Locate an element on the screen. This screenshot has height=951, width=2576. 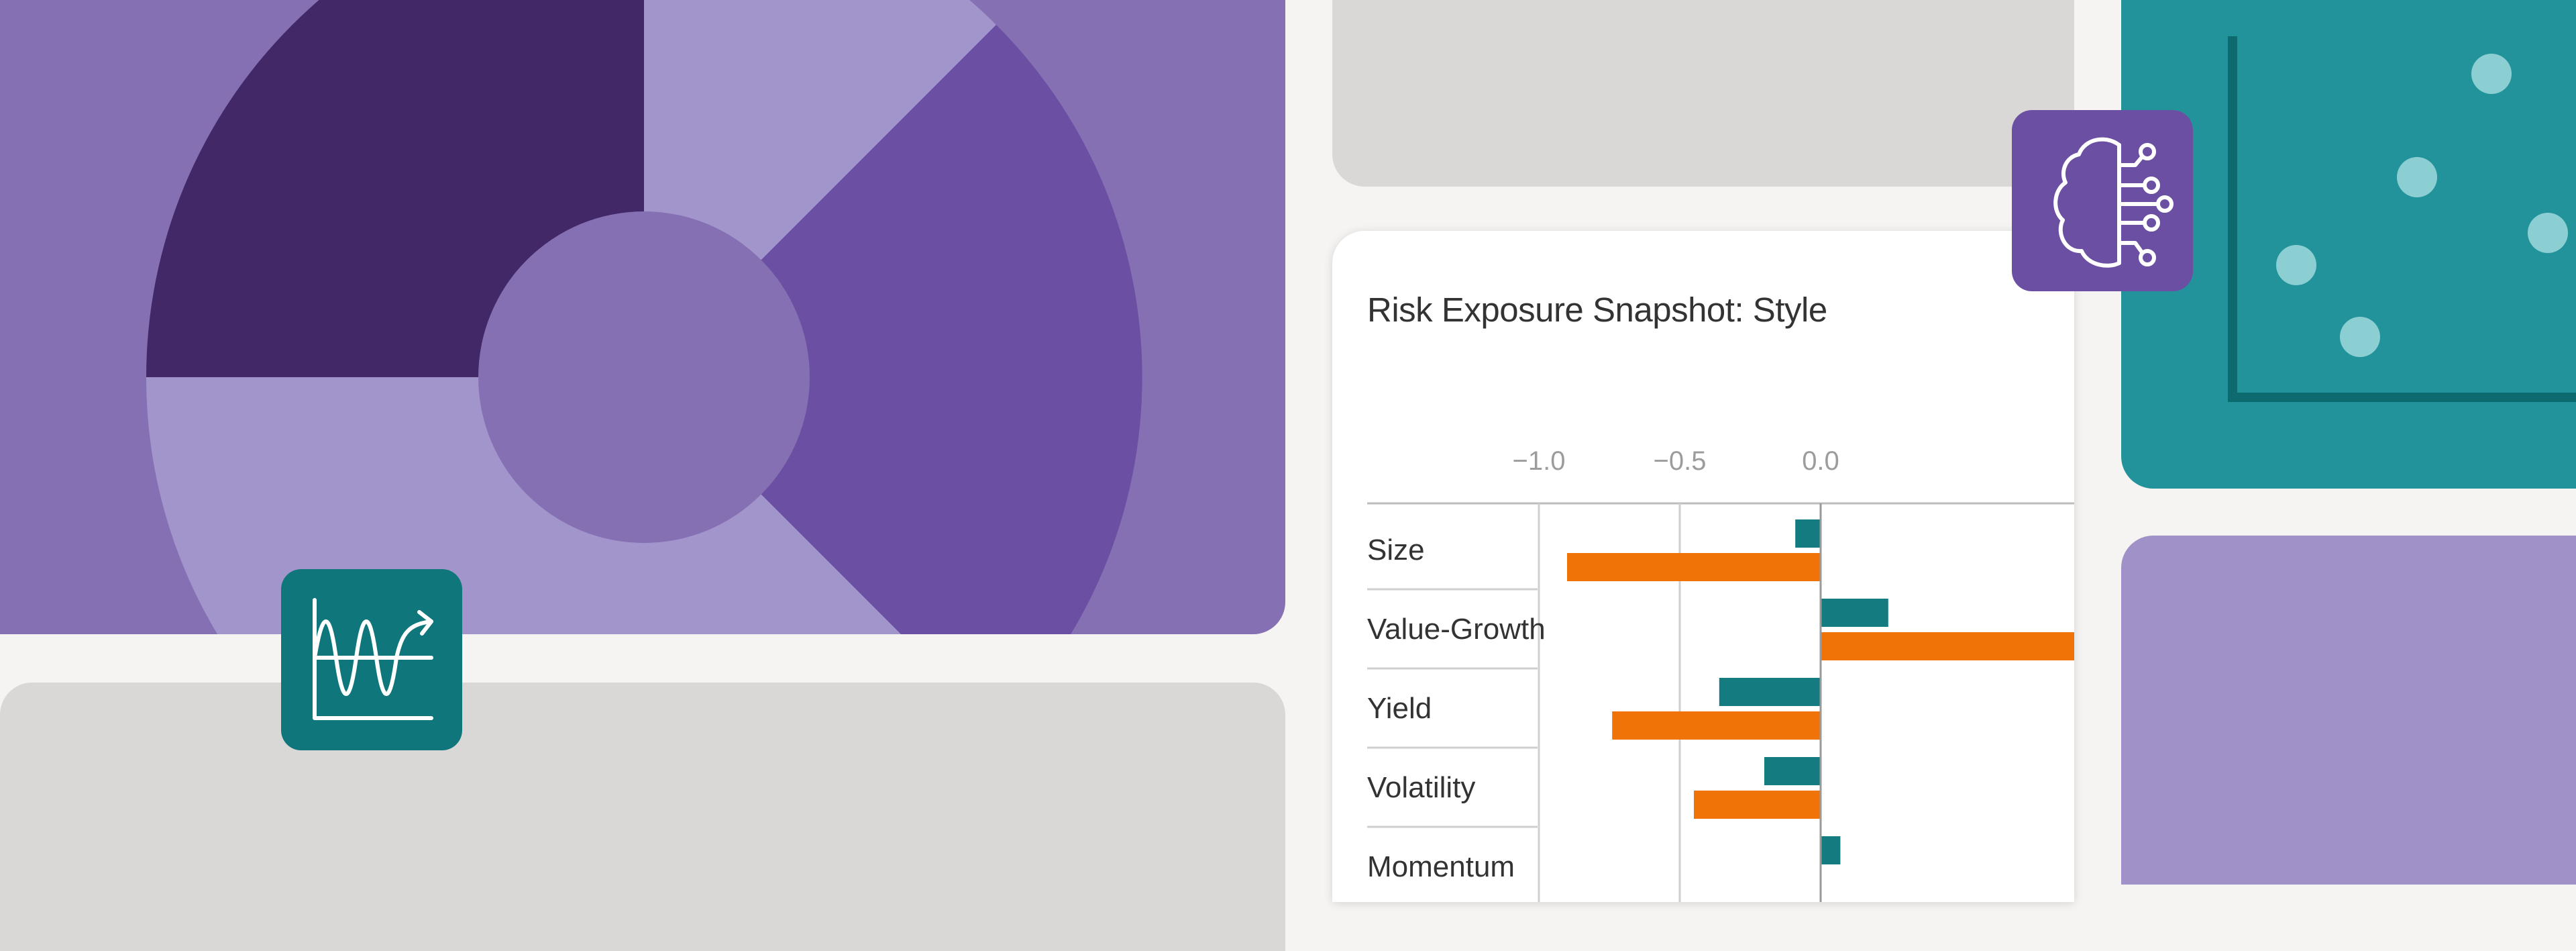
category-label: Yield is located at coordinates (1399, 708).